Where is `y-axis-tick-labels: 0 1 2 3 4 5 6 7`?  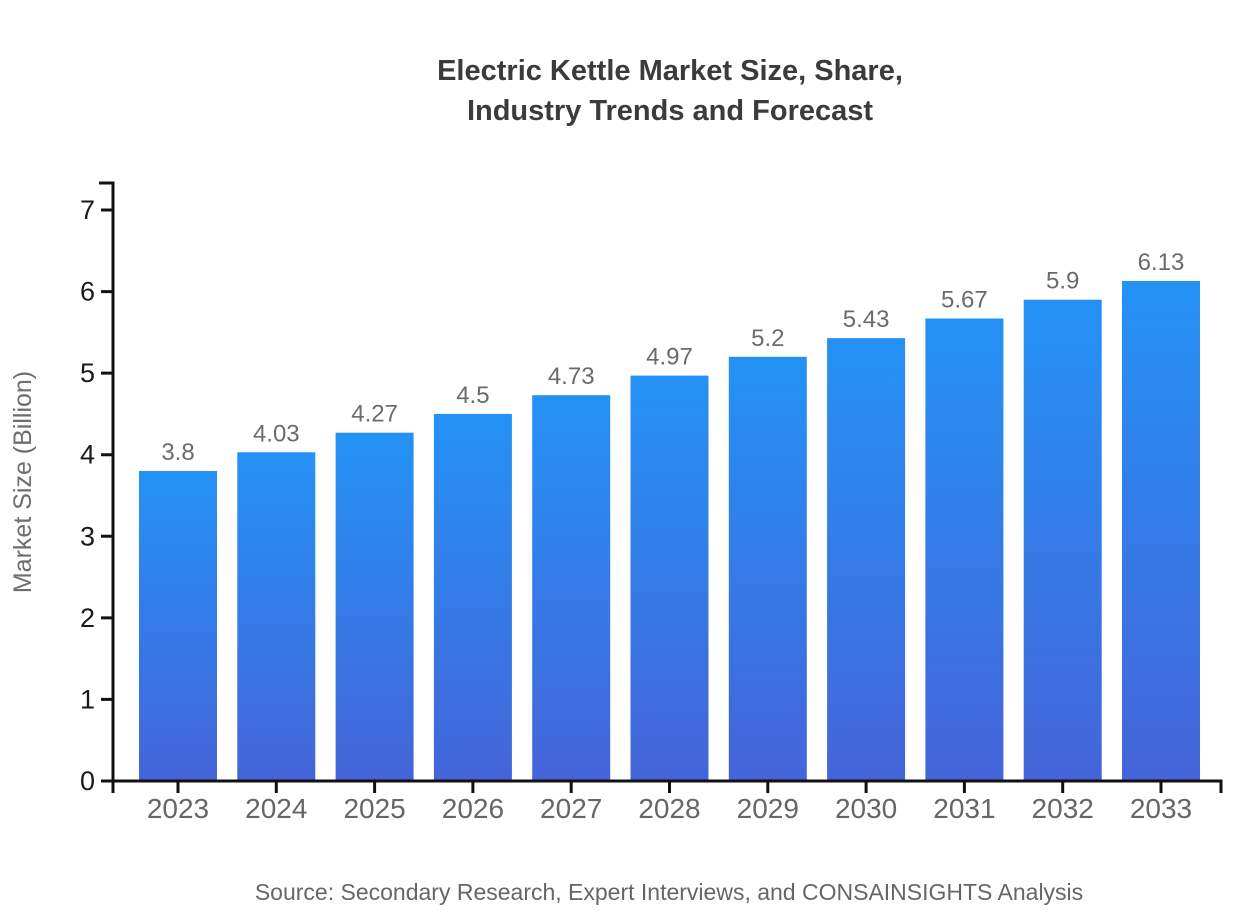
y-axis-tick-labels: 0 1 2 3 4 5 6 7 is located at coordinates (87, 495).